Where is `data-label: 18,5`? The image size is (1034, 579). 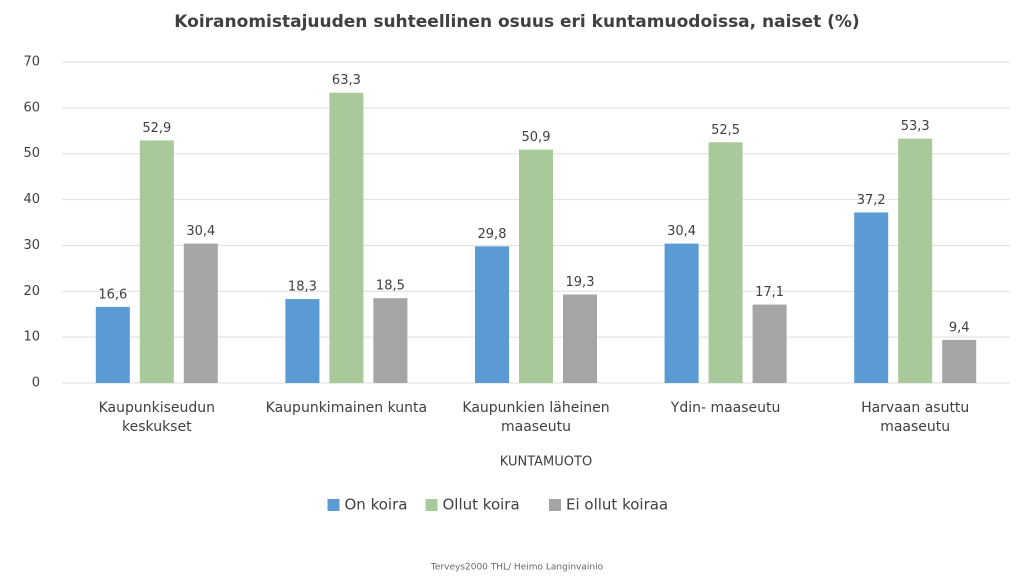
data-label: 18,5 is located at coordinates (390, 286).